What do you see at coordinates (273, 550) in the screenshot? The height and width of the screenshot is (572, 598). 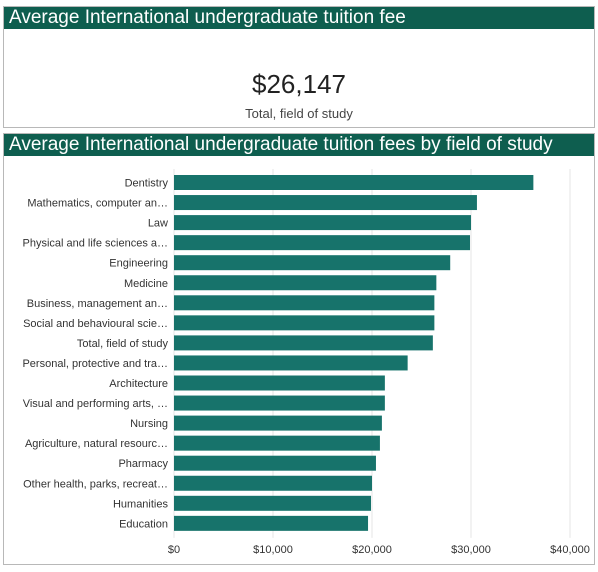 I see `x-tick-label: $10,000` at bounding box center [273, 550].